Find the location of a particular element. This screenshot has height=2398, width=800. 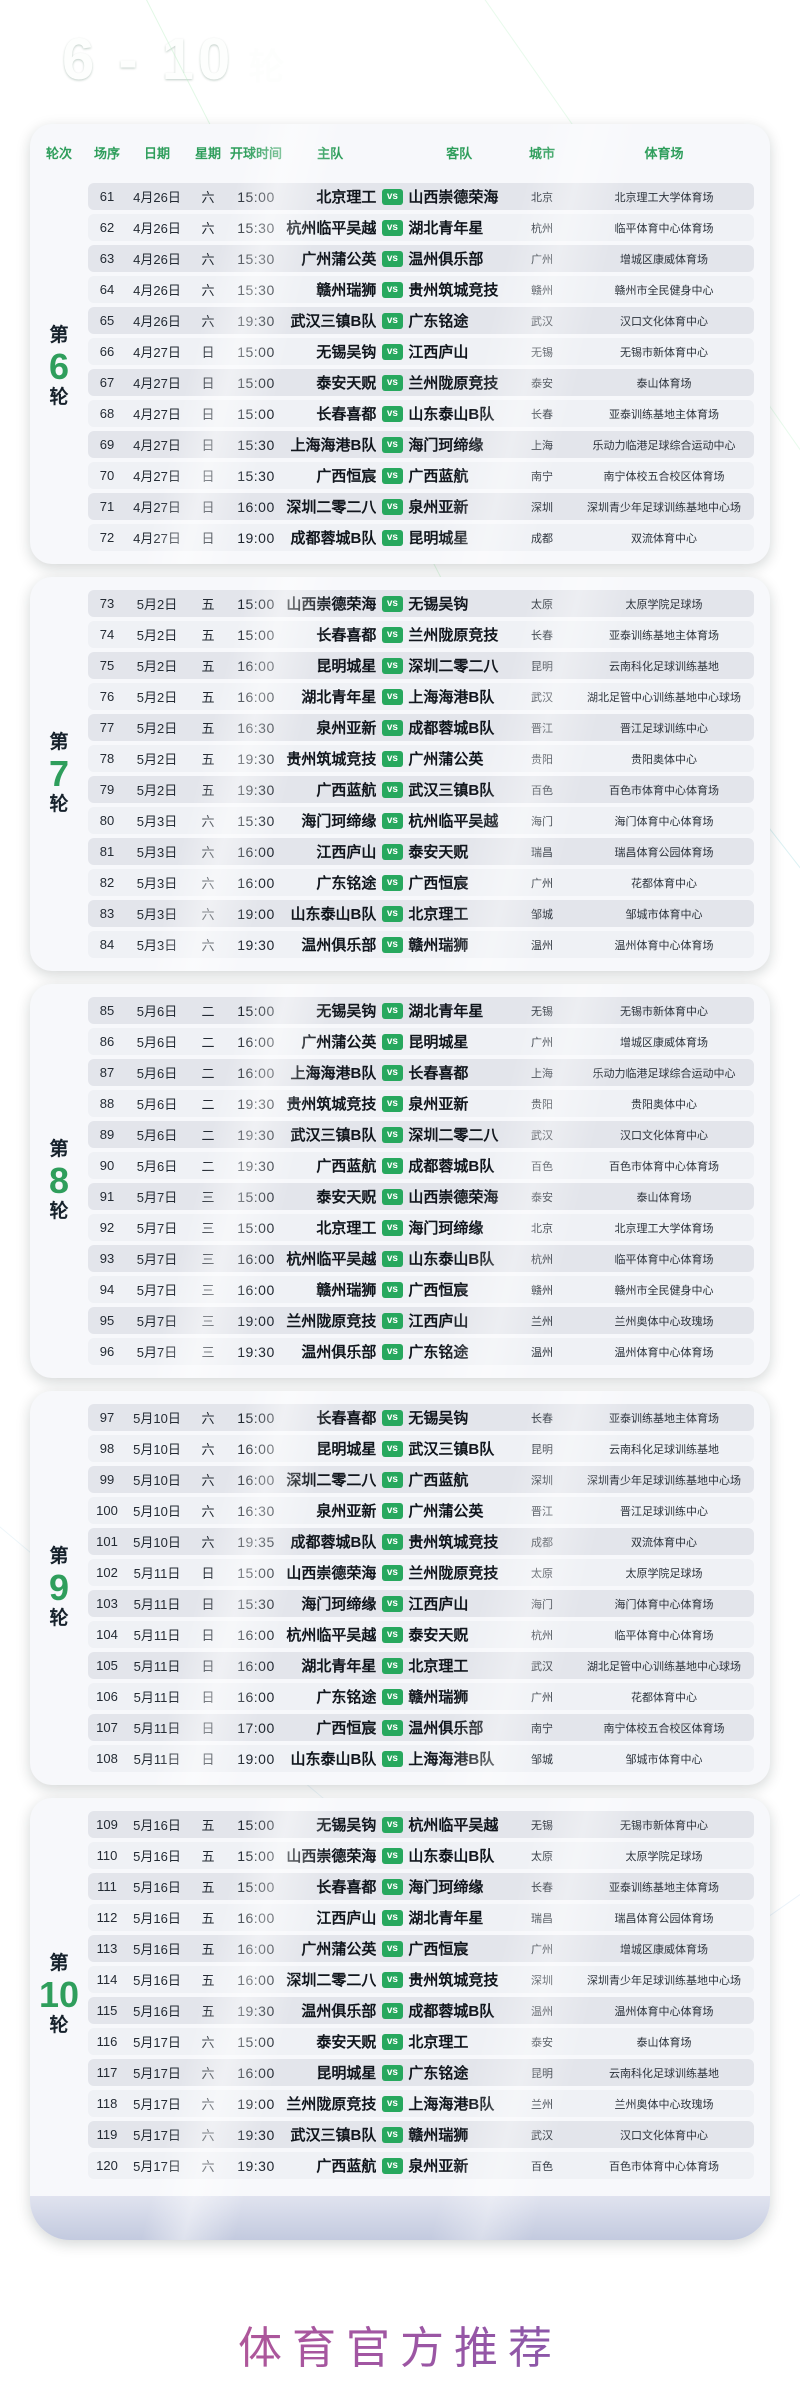

home-team: 无锡吴钩 is located at coordinates (346, 352).